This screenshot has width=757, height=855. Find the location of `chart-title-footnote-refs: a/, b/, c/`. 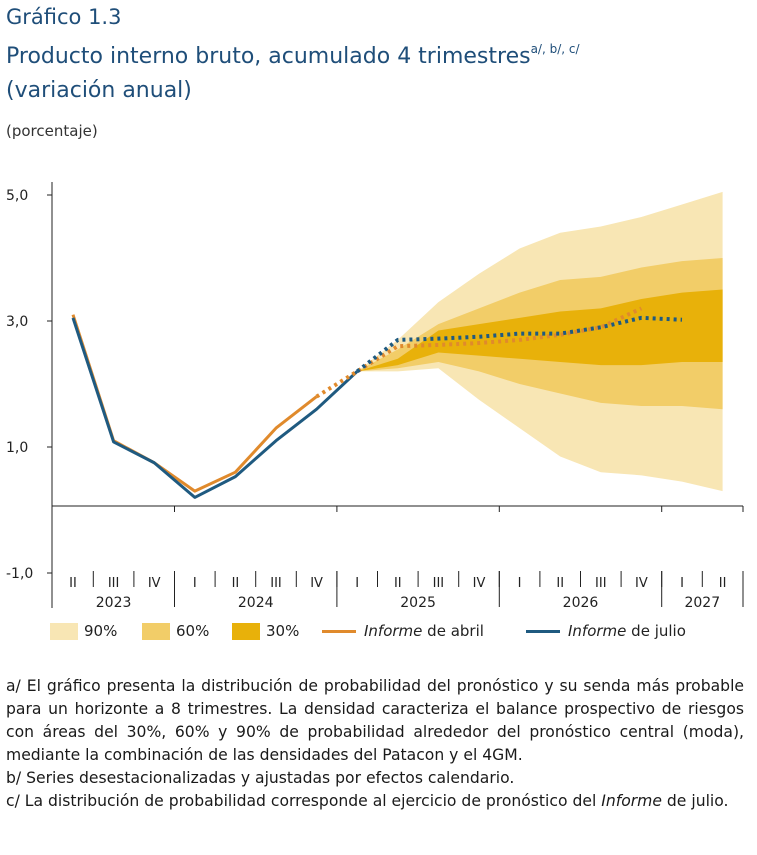

chart-title-footnote-refs: a/, b/, c/ is located at coordinates (555, 49).